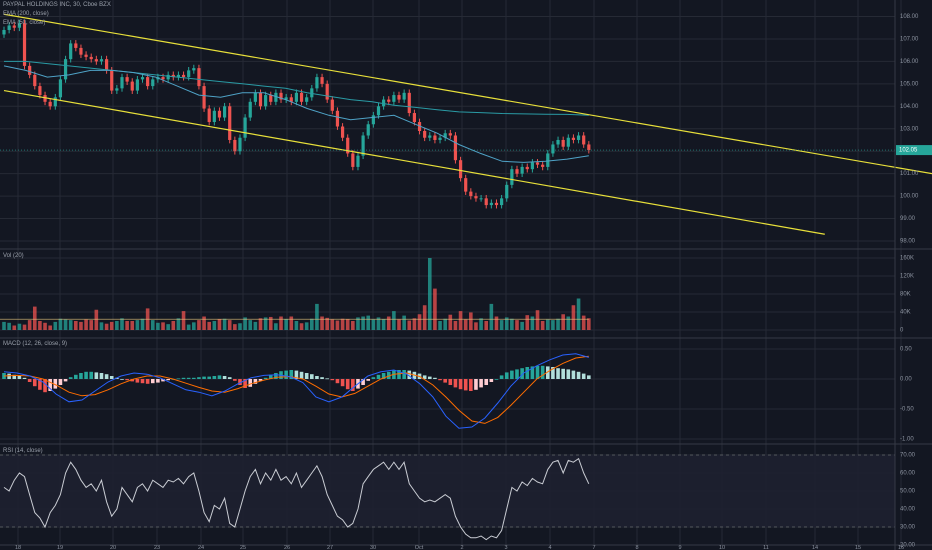 Image resolution: width=932 pixels, height=550 pixels. What do you see at coordinates (593, 547) in the screenshot?
I see `time-tick-label: 7` at bounding box center [593, 547].